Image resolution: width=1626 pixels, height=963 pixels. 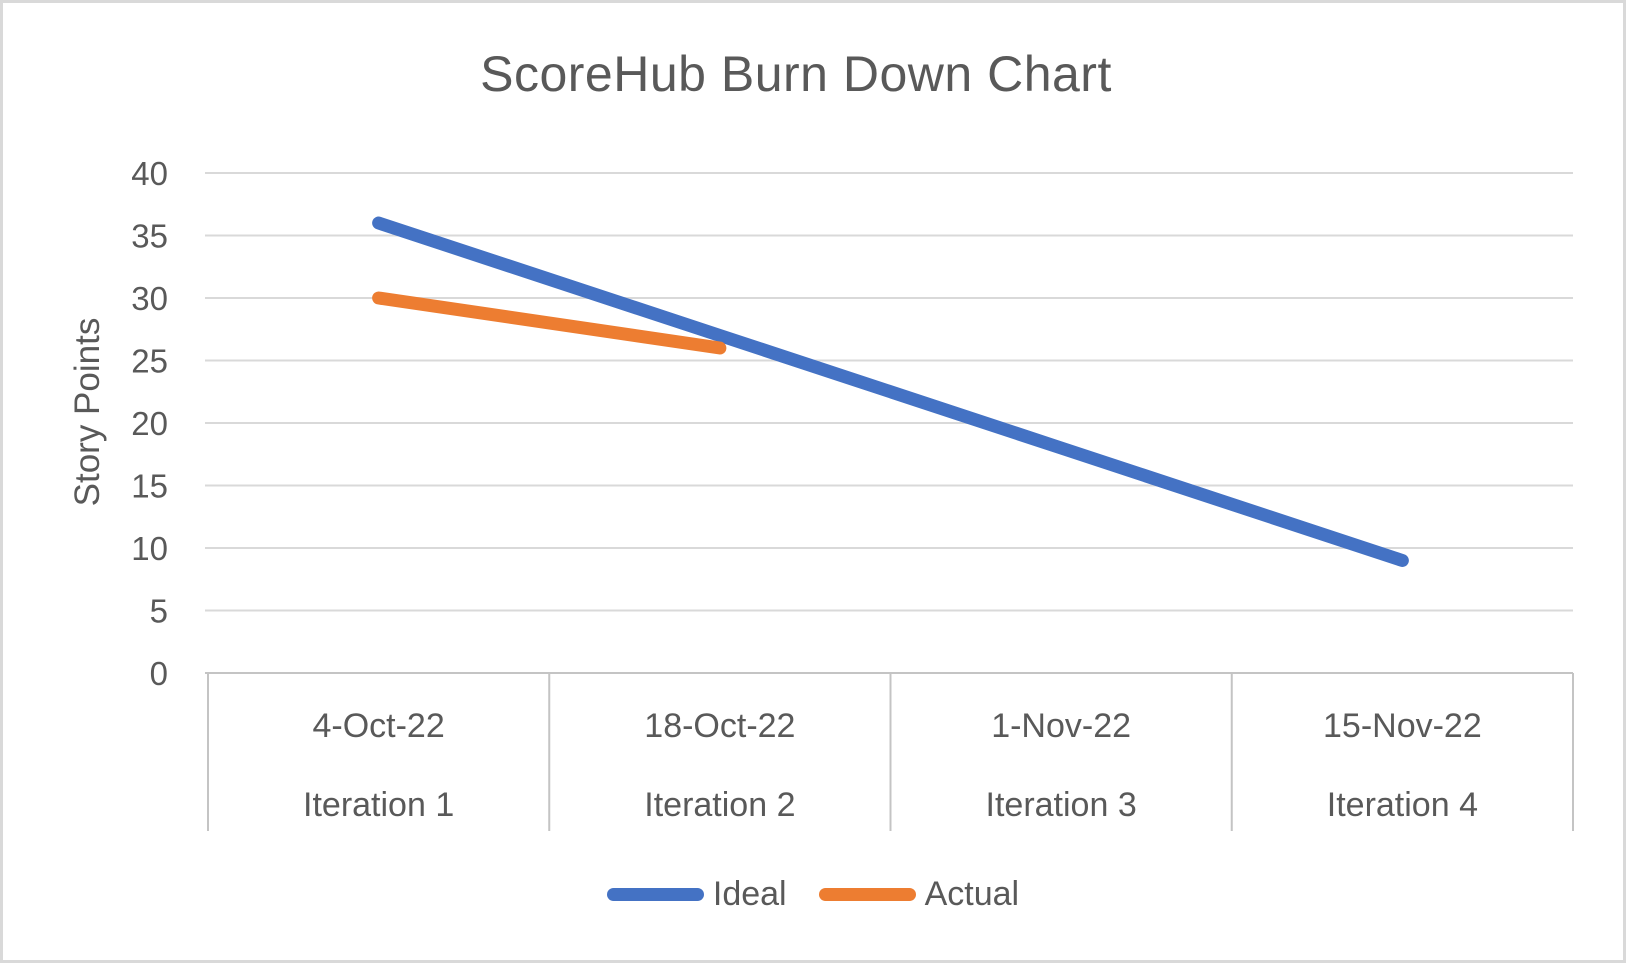 What do you see at coordinates (378, 725) in the screenshot?
I see `x-axis-date-label: 4-Oct-22` at bounding box center [378, 725].